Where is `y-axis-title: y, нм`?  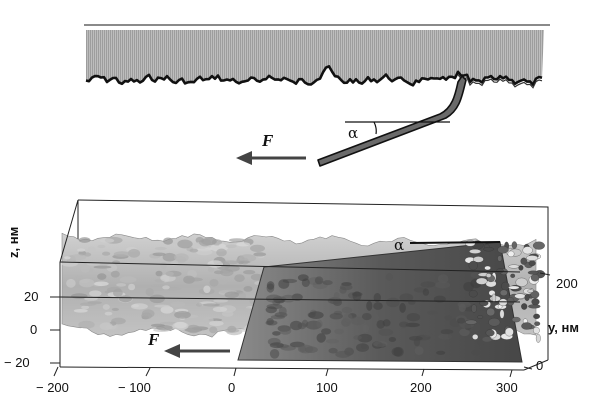 y-axis-title: y, нм is located at coordinates (563, 327).